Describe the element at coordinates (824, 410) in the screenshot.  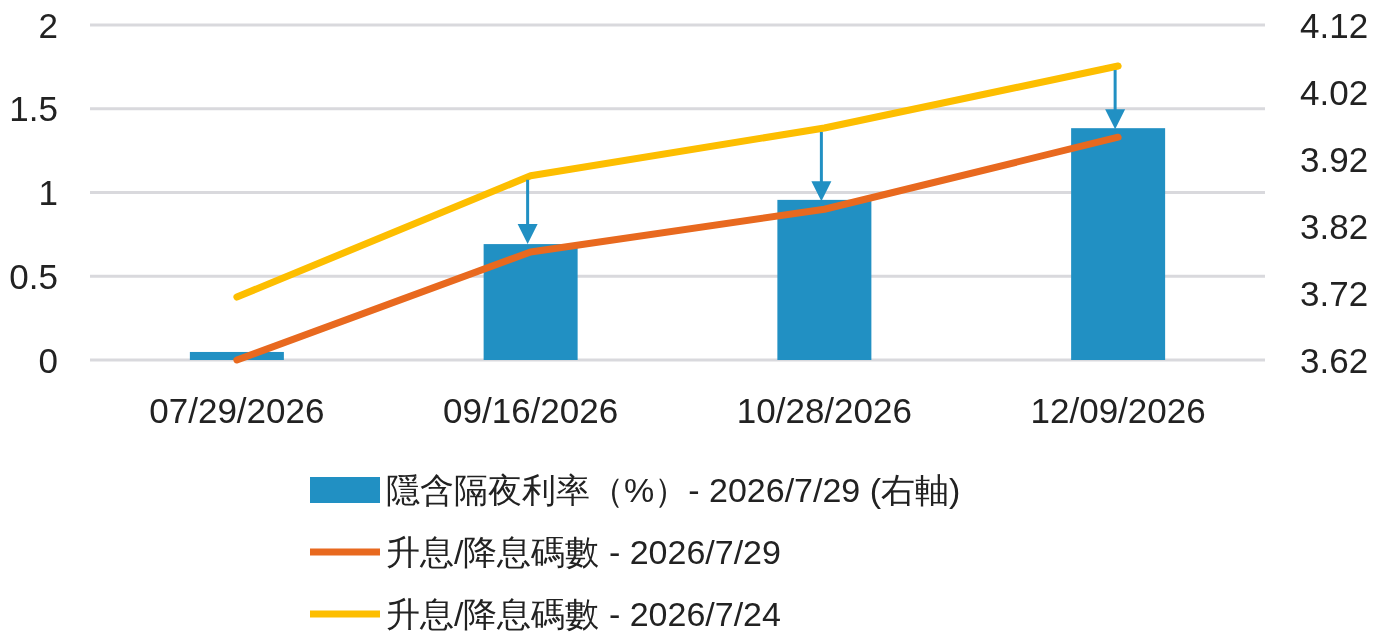
I see `x-tick-label: 10/28/2026` at that location.